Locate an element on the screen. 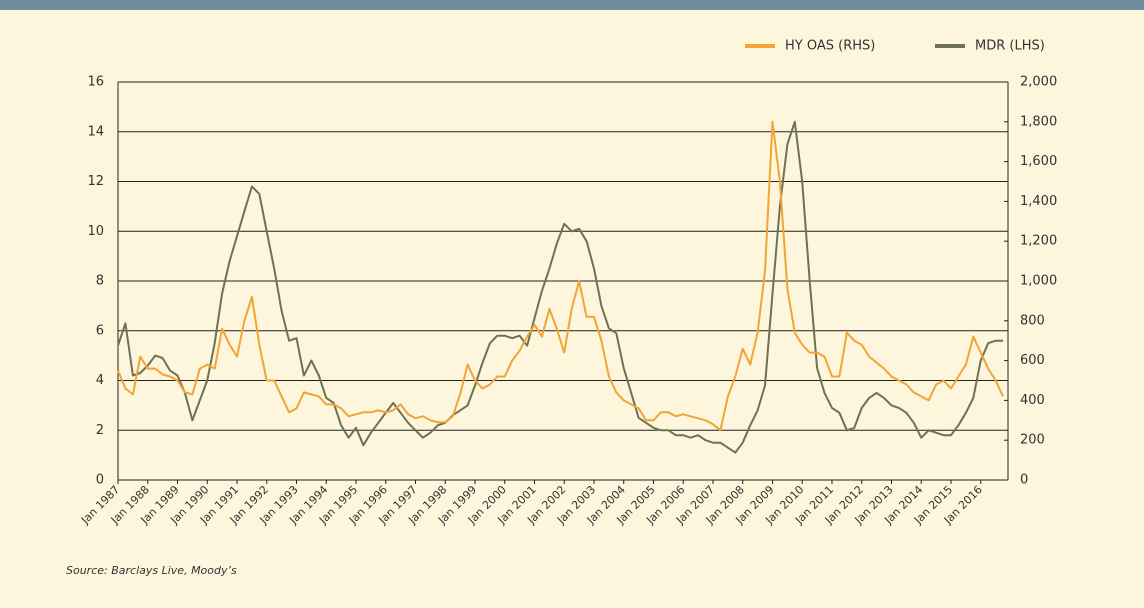  y2-tick-label: 600 is located at coordinates (1032, 360).